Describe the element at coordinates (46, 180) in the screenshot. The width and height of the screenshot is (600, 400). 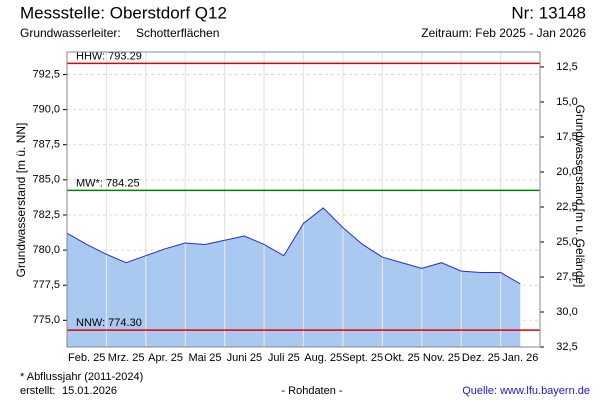
I see `y-tick-label: 785,0` at that location.